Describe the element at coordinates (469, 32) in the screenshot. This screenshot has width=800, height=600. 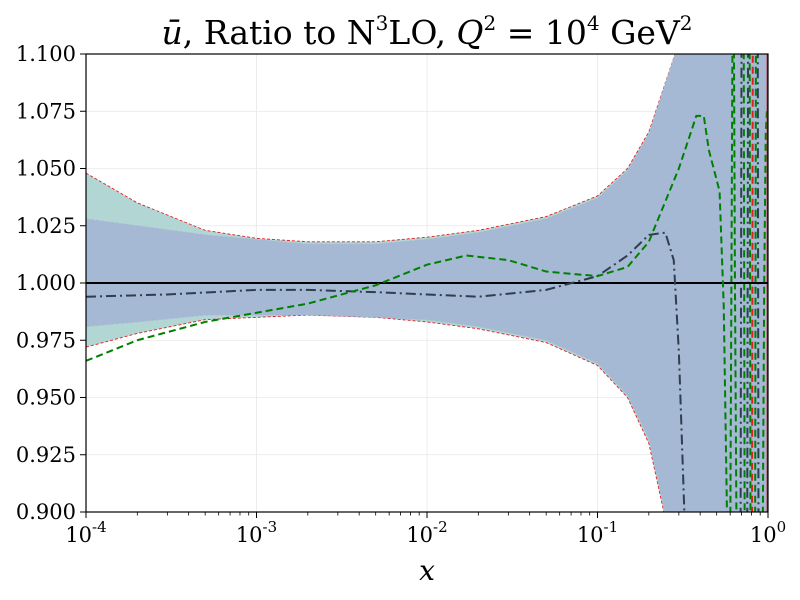
I see `title-scale-var: Q` at that location.